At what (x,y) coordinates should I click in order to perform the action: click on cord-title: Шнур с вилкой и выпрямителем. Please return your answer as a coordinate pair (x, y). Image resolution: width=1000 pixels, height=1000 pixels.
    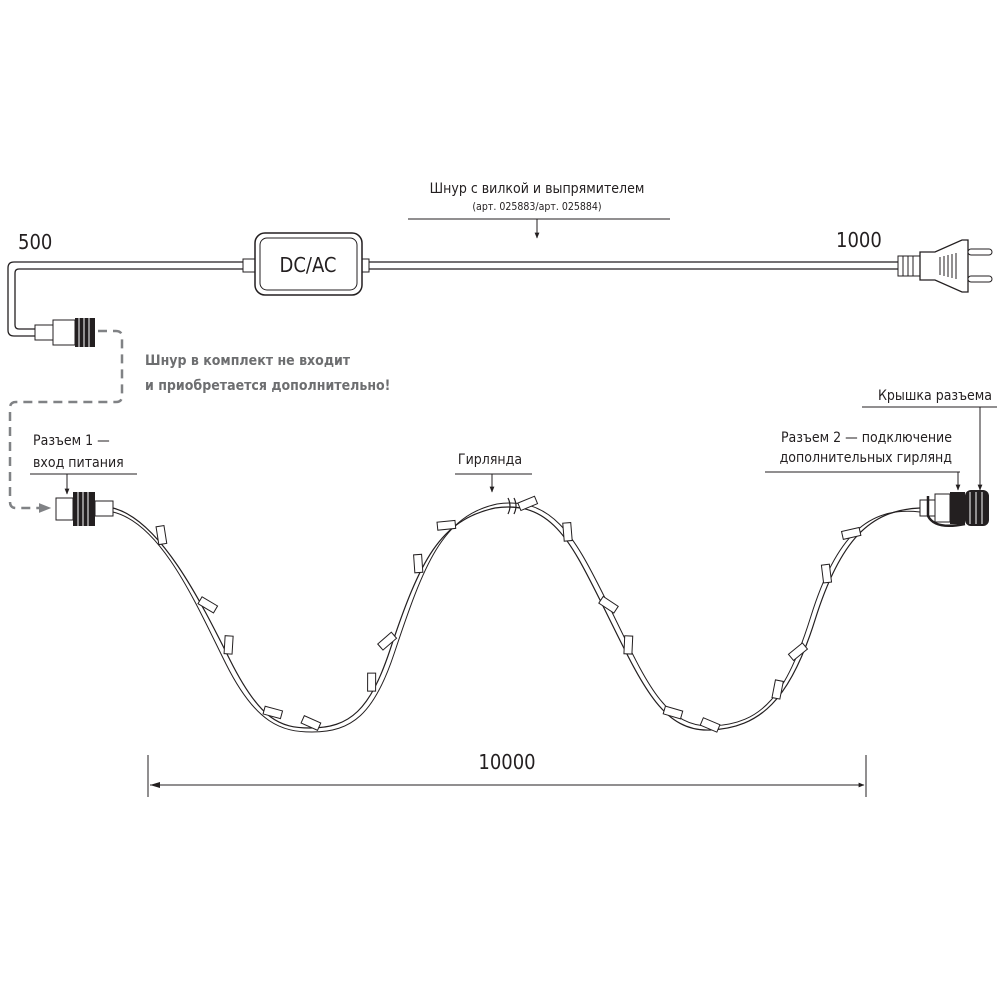
    Looking at the image, I should click on (537, 189).